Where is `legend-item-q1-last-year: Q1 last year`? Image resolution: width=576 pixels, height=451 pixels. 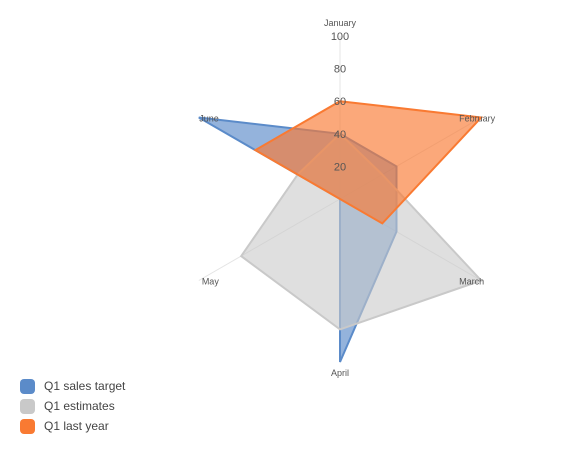
legend-item-q1-last-year: Q1 last year is located at coordinates (72, 426).